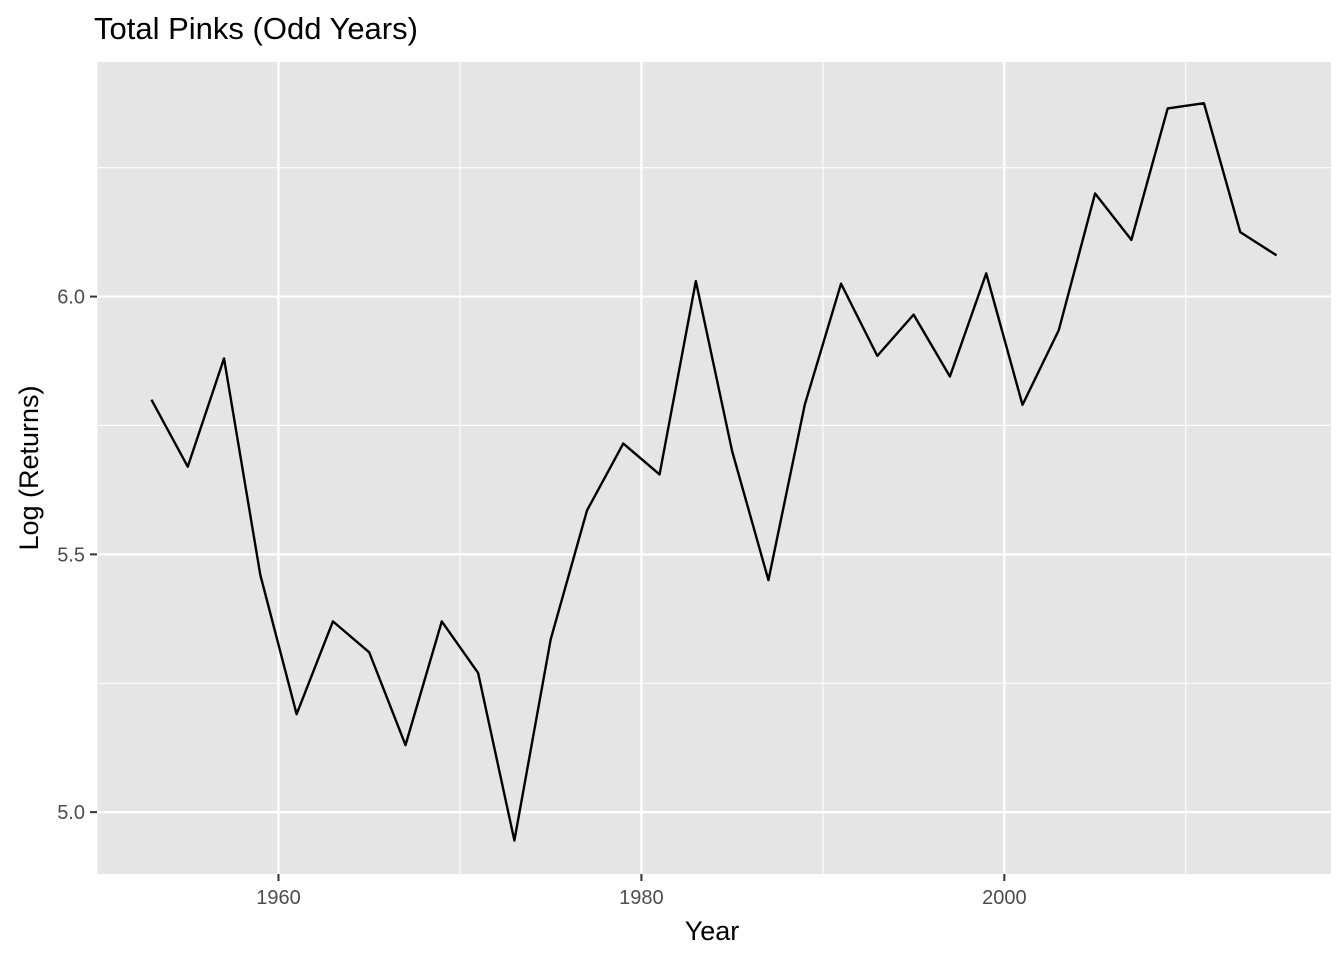  What do you see at coordinates (71, 813) in the screenshot?
I see `y-tick-label: 5.0` at bounding box center [71, 813].